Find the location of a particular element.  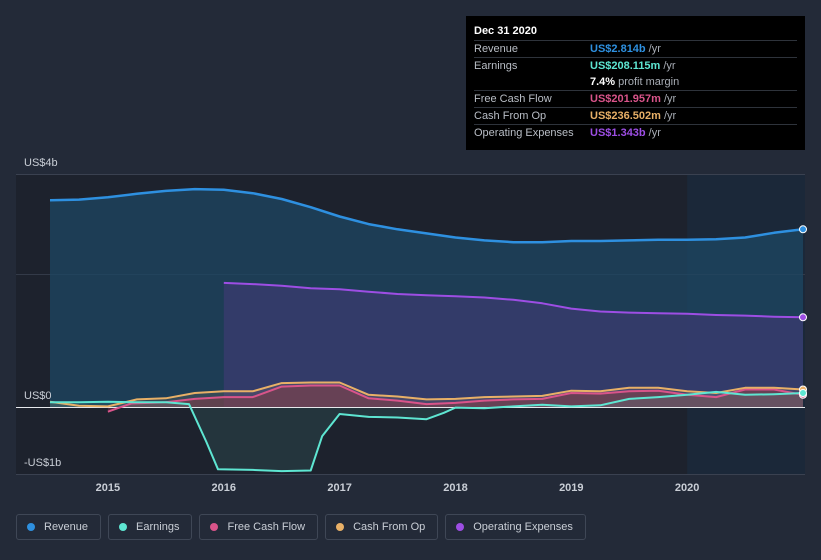

tooltip-value: US$1.343b is located at coordinates (618, 133).